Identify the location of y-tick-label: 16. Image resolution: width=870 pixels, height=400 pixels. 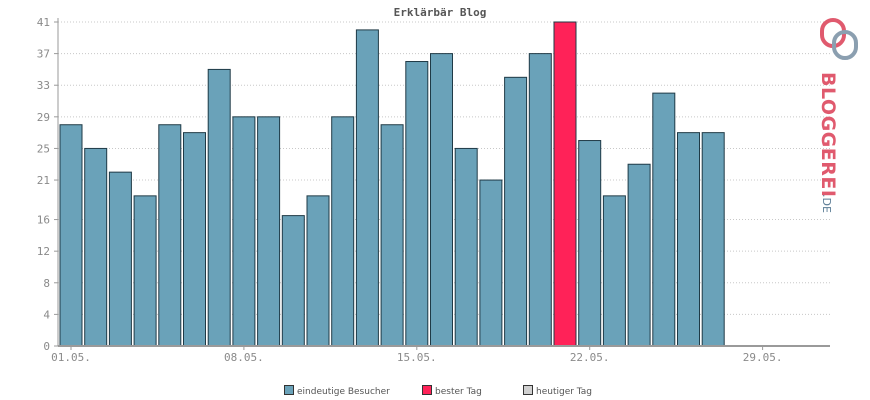
(43, 220).